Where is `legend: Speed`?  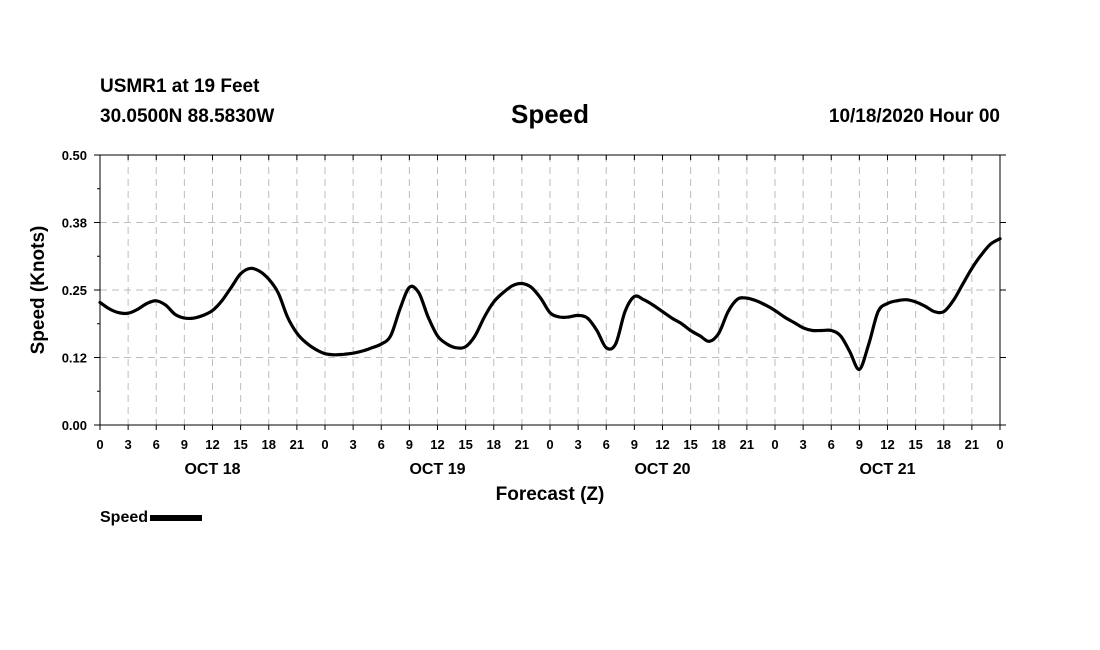
legend: Speed is located at coordinates (151, 518).